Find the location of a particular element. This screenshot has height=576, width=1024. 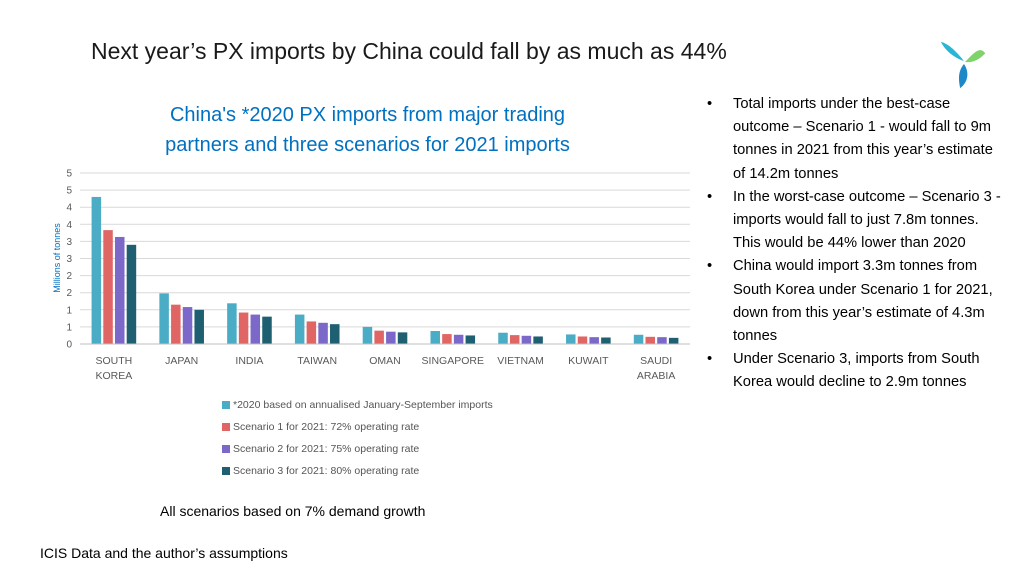

legend-item: Scenario 1 for 2021: 72% operating rate is located at coordinates (357, 427).